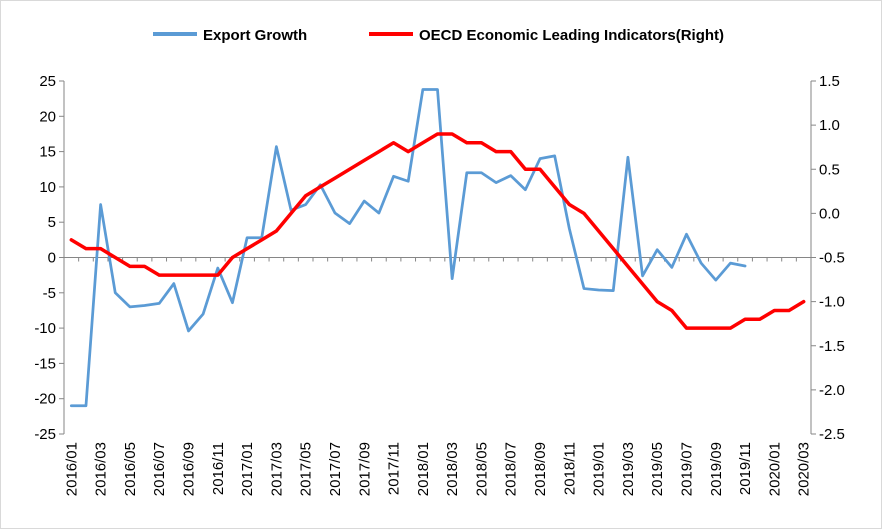 The image size is (882, 529). I want to click on left-axis-tick-label: -25, so click(45, 434).